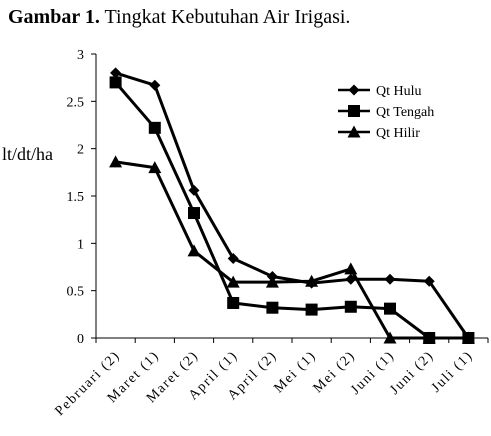 This screenshot has height=436, width=491. I want to click on chart-title-text: Tingkat Kebutuhan Air Irigasi., so click(225, 17).